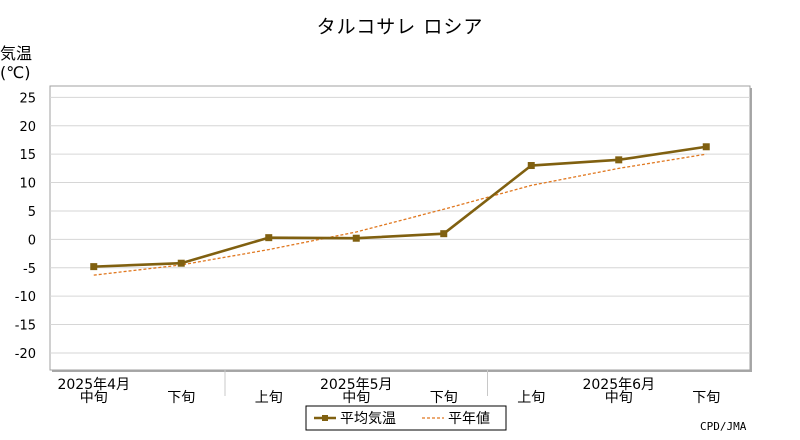 This screenshot has height=440, width=800. Describe the element at coordinates (27, 155) in the screenshot. I see `y-tick-label: 15` at that location.